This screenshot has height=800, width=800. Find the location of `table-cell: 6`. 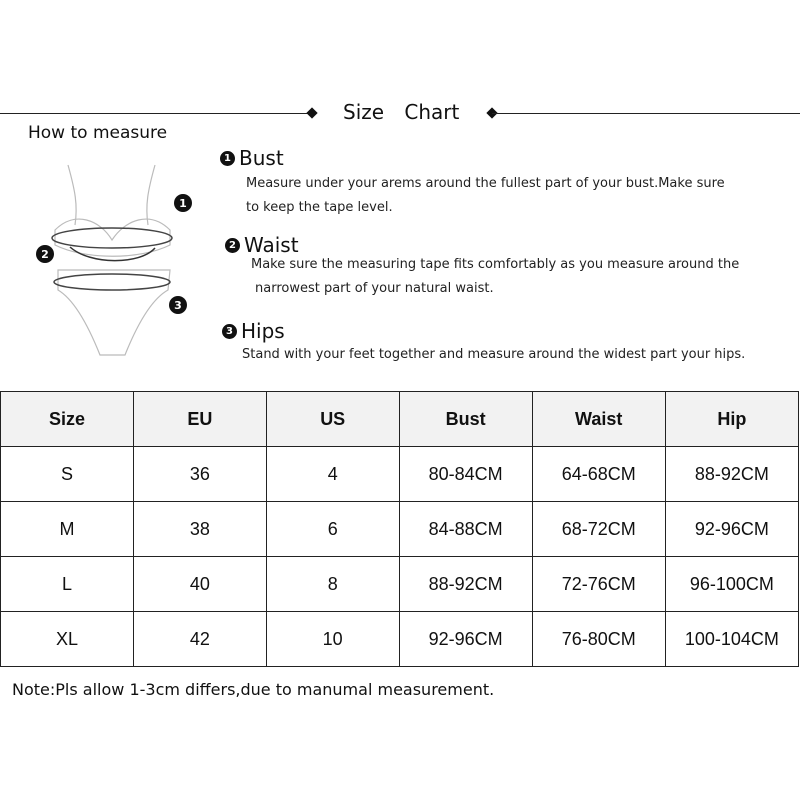

table-cell: 6 is located at coordinates (332, 529).